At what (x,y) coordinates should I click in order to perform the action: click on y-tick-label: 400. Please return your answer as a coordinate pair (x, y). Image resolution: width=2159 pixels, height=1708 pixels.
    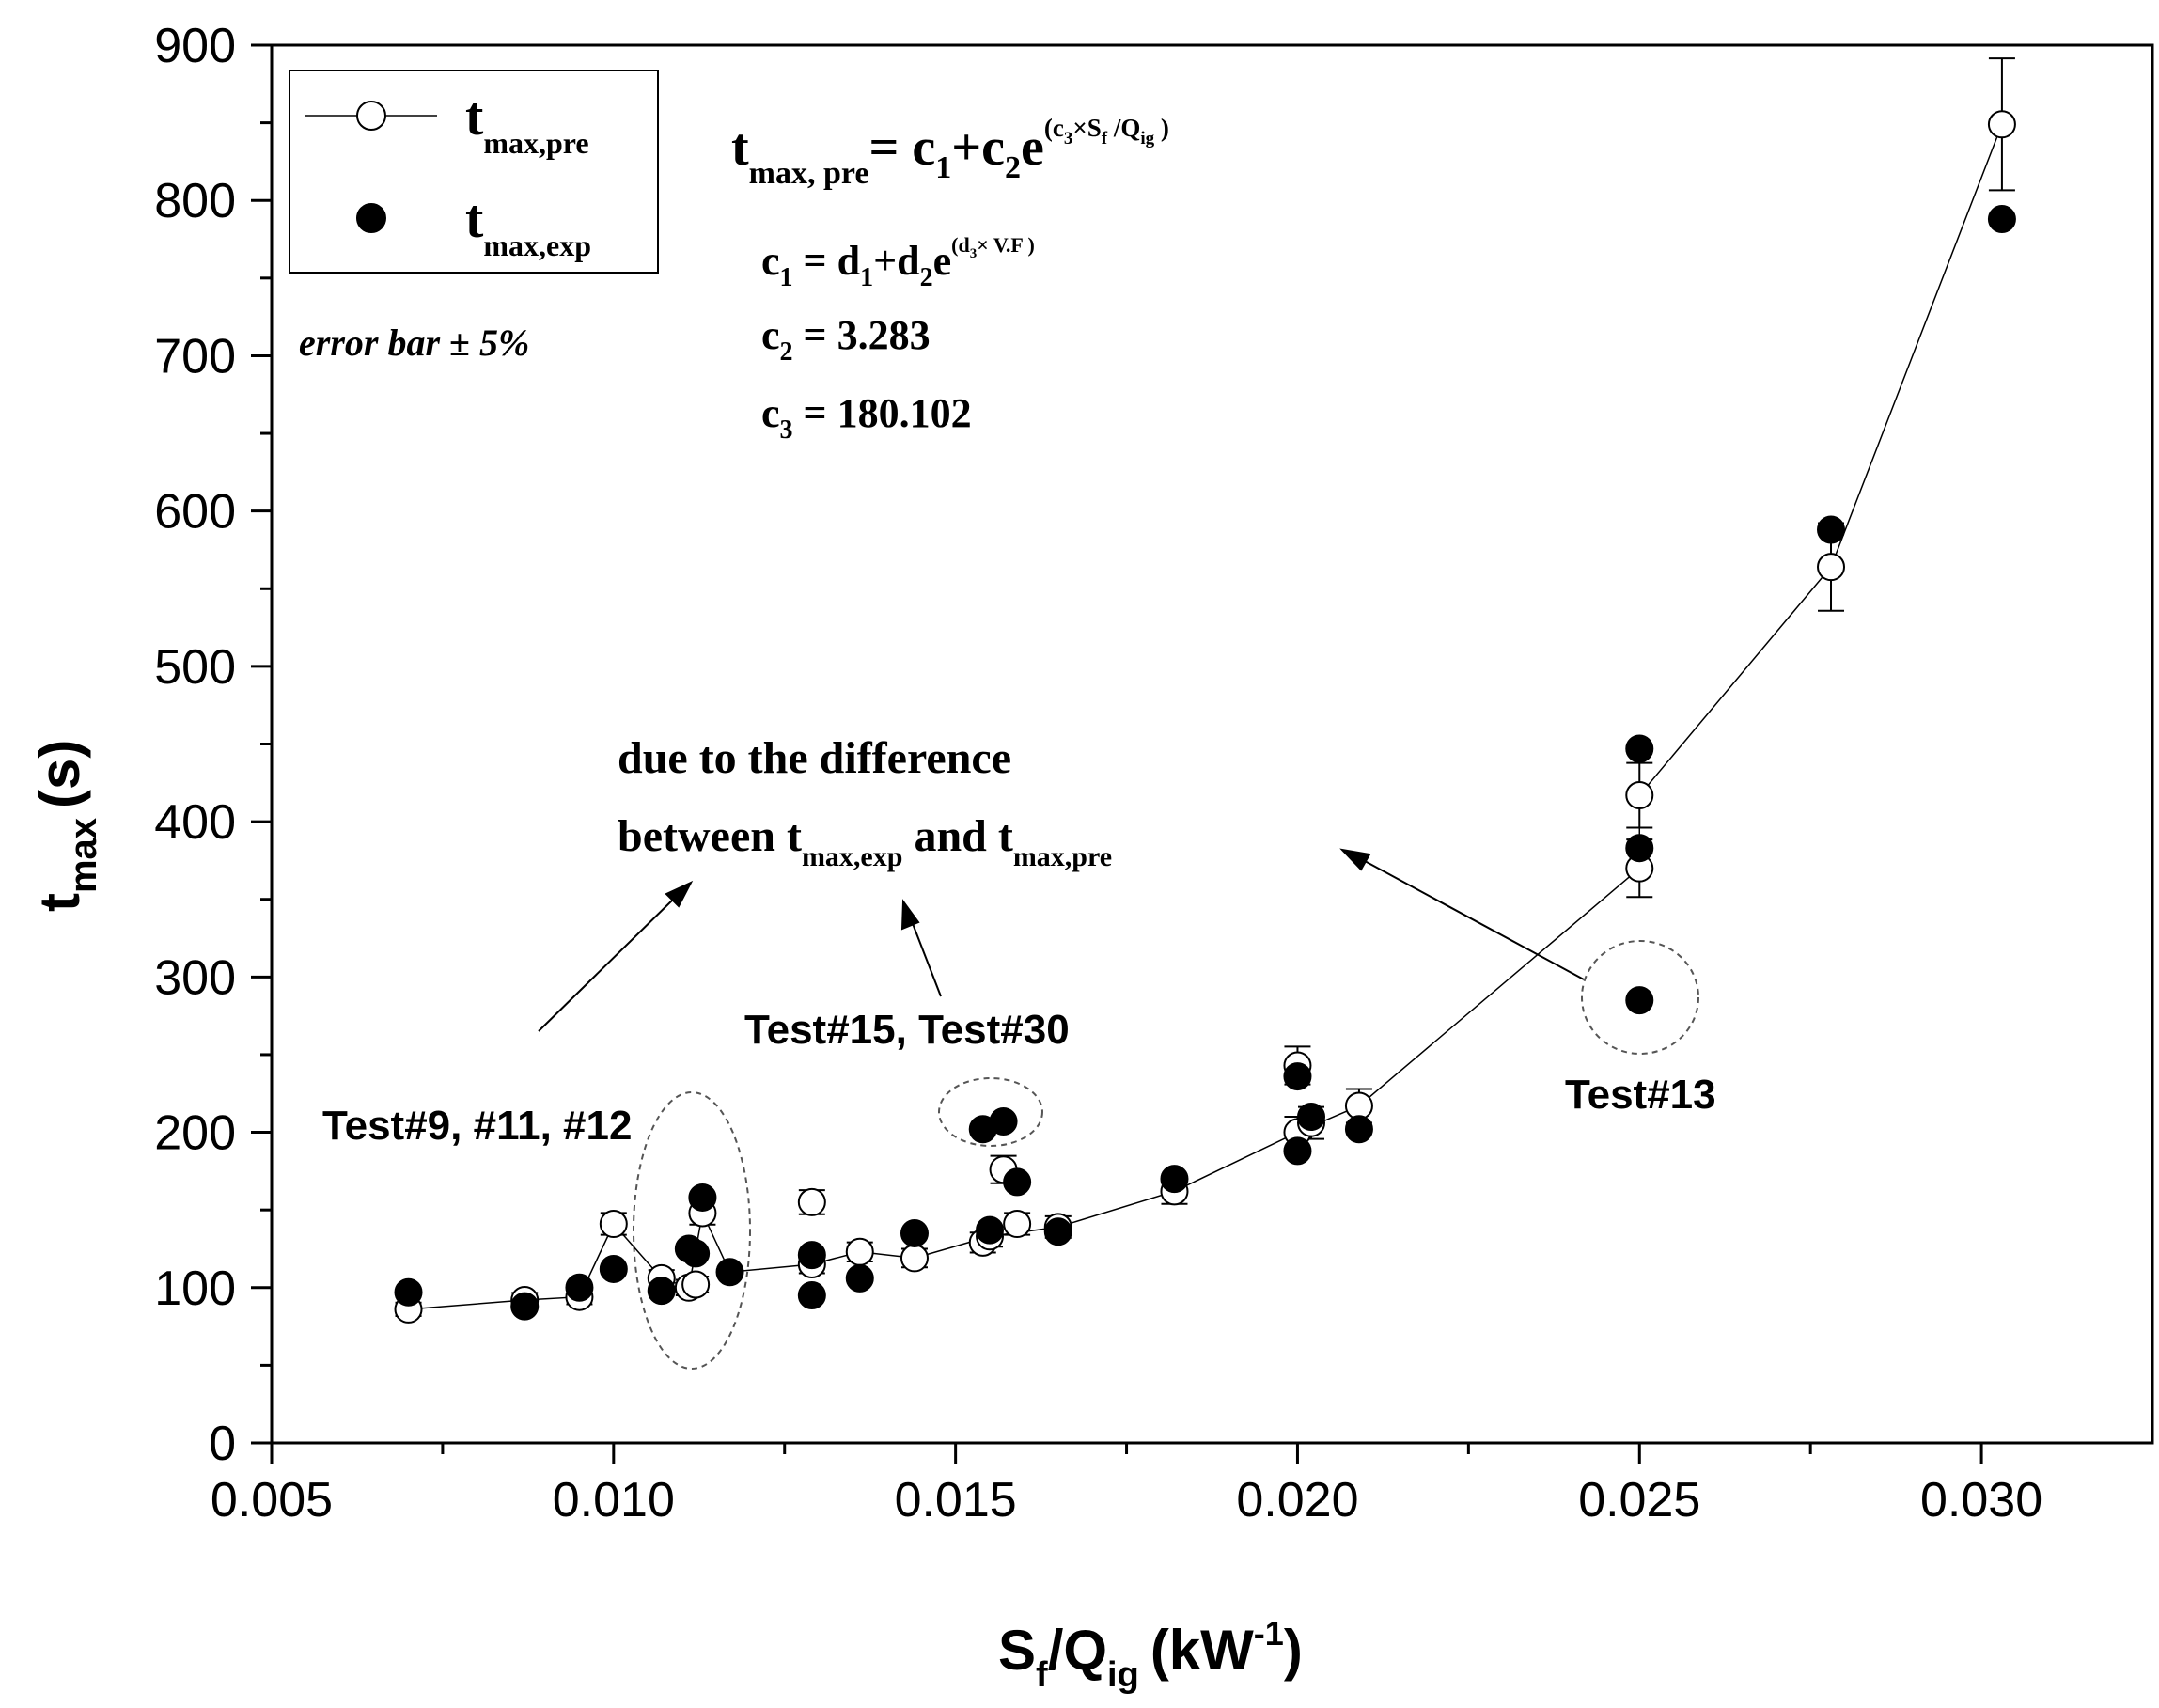
    Looking at the image, I should click on (195, 822).